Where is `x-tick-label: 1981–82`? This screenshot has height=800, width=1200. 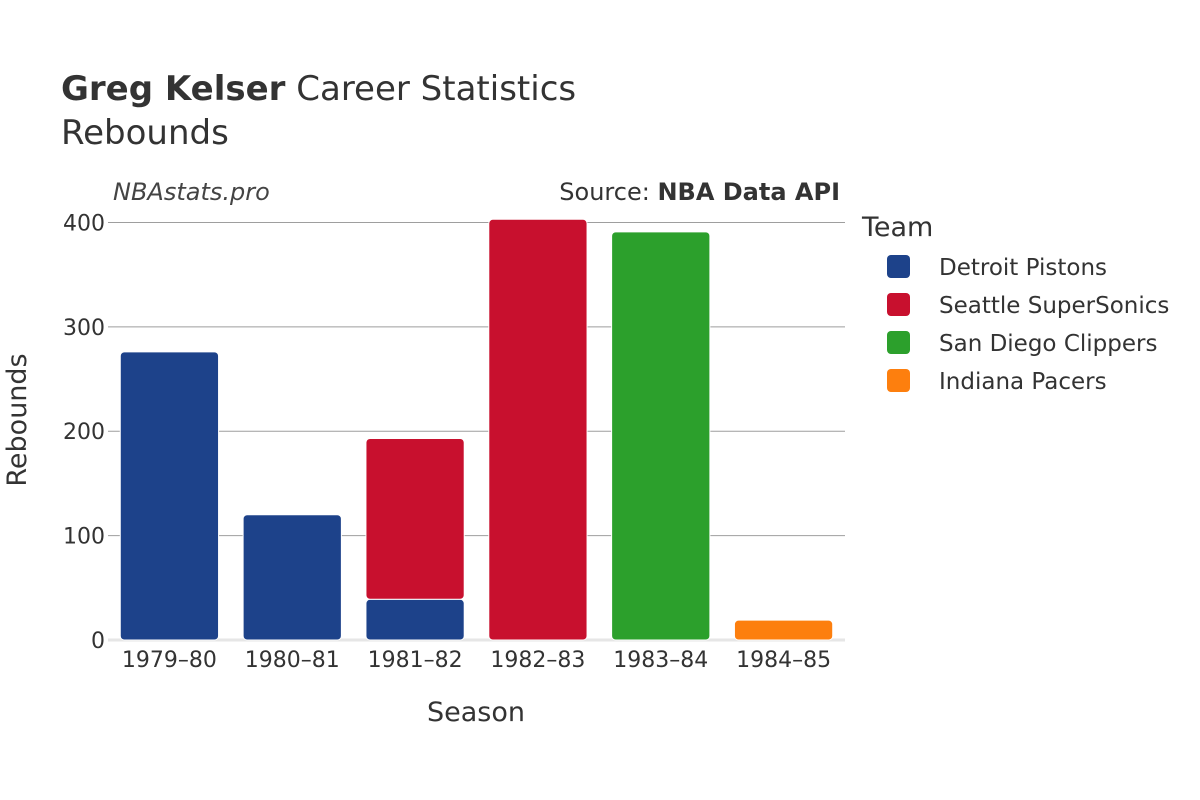 x-tick-label: 1981–82 is located at coordinates (415, 660).